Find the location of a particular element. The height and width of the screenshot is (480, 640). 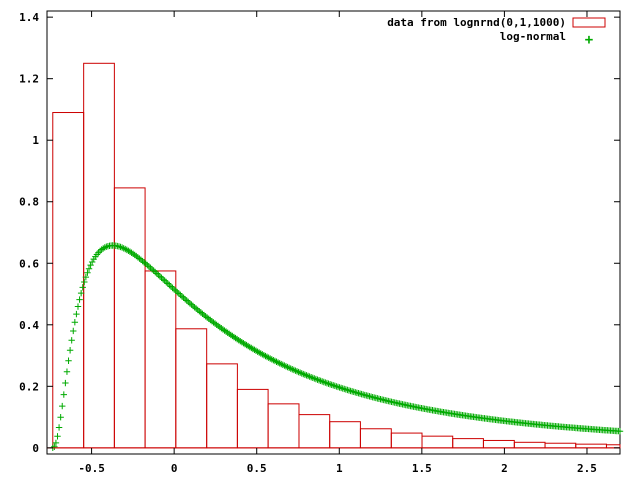

y-tick-label: 1.4 is located at coordinates (29, 17).